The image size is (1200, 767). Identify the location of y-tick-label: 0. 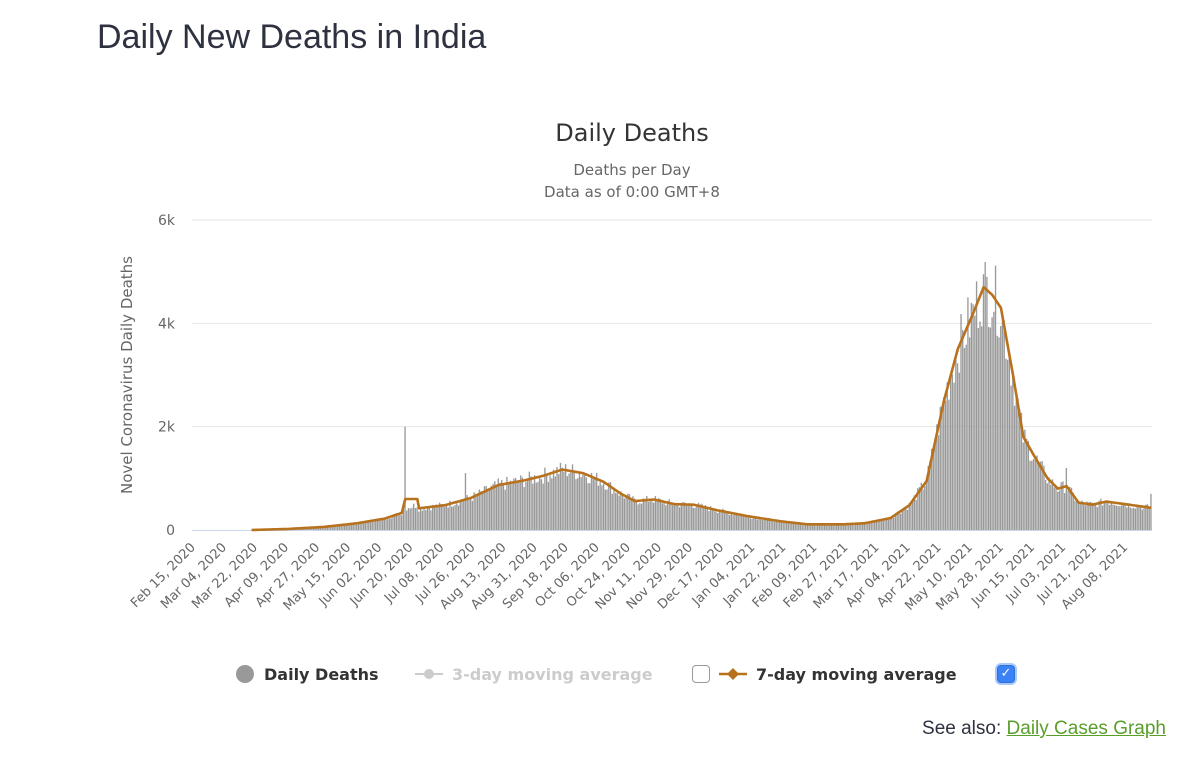
(170, 531).